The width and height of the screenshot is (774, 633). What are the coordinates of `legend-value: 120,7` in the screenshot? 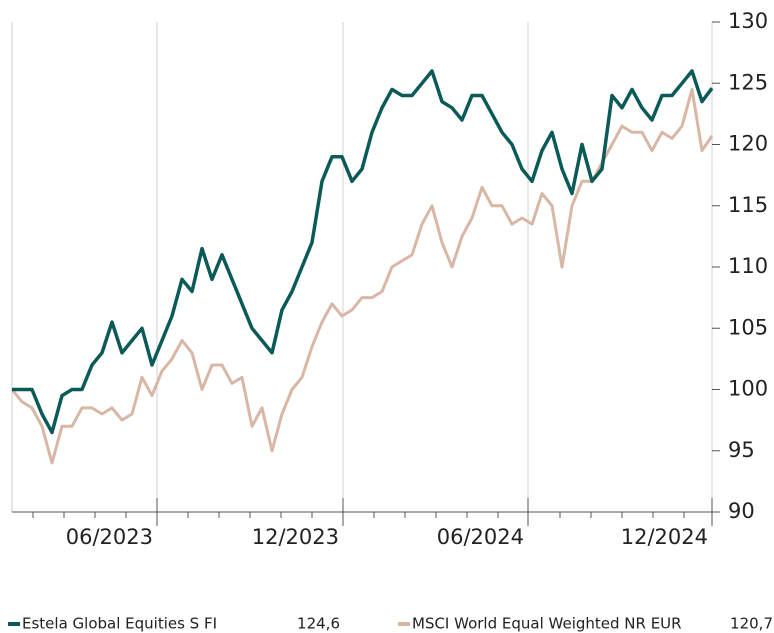 It's located at (751, 624).